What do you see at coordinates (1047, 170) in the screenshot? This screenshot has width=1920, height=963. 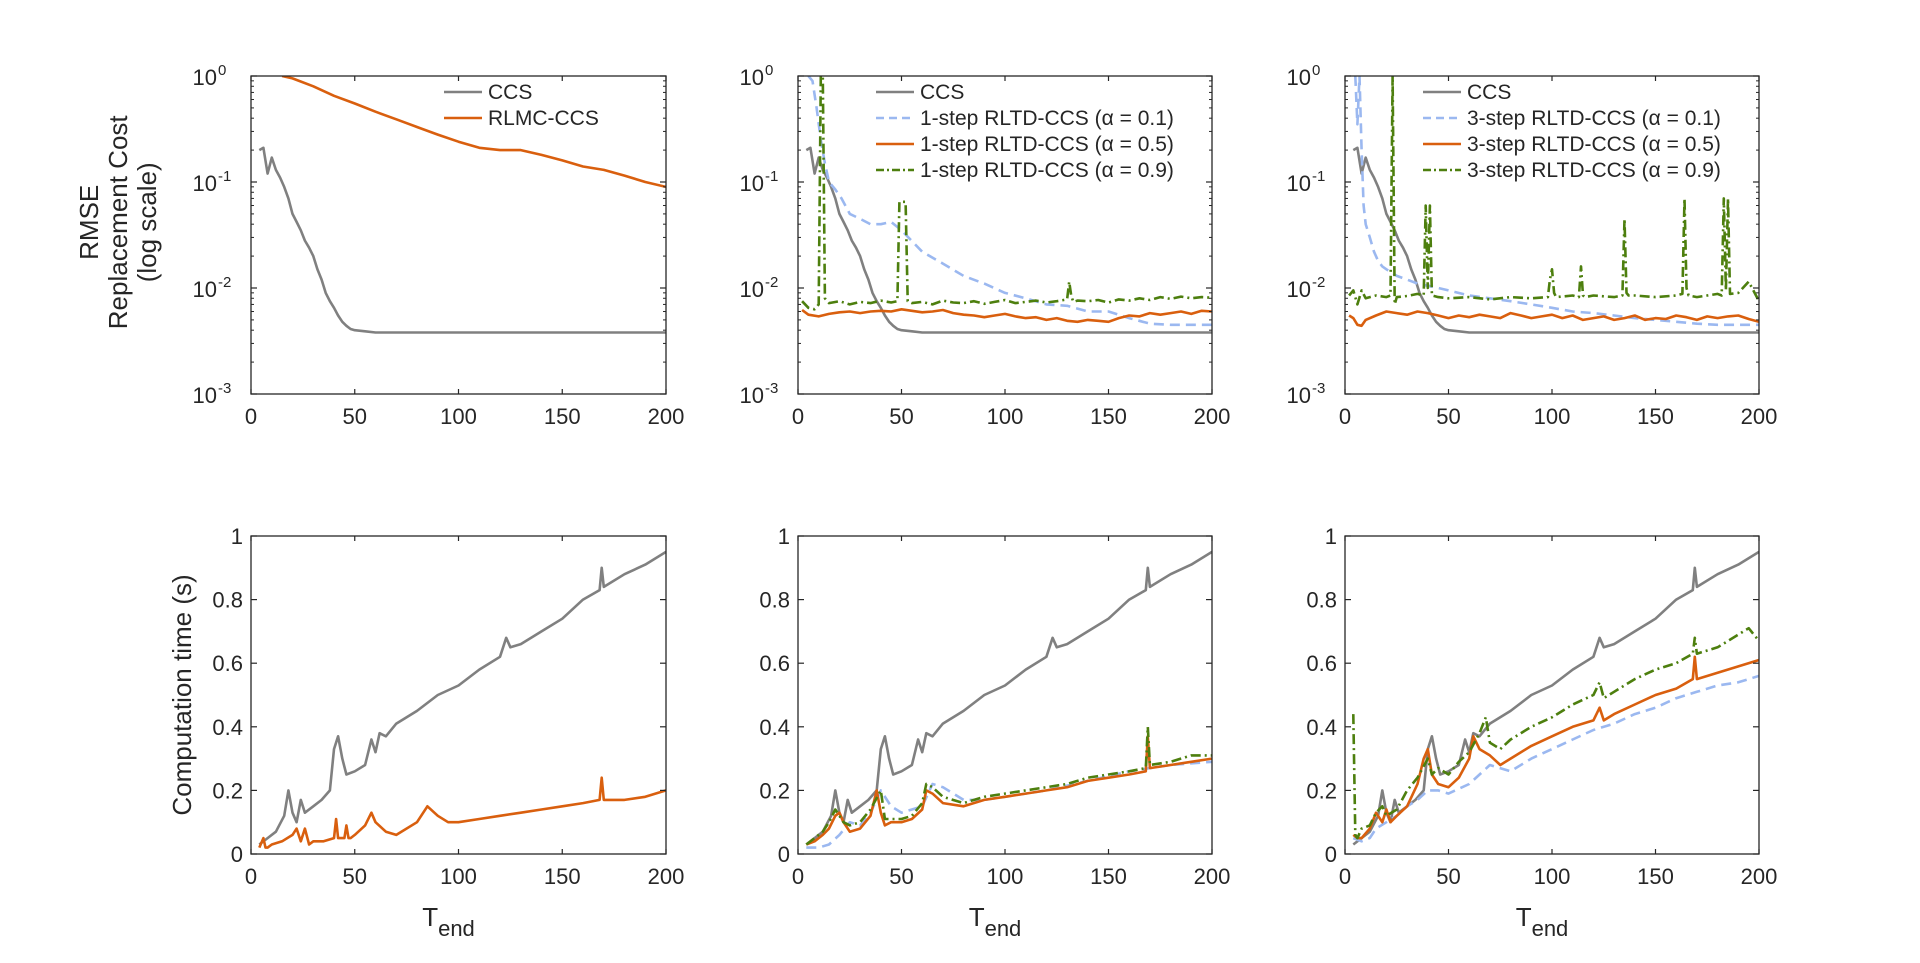 I see `legend-label: 1-step RLTD-CCS (α = 0.9)` at bounding box center [1047, 170].